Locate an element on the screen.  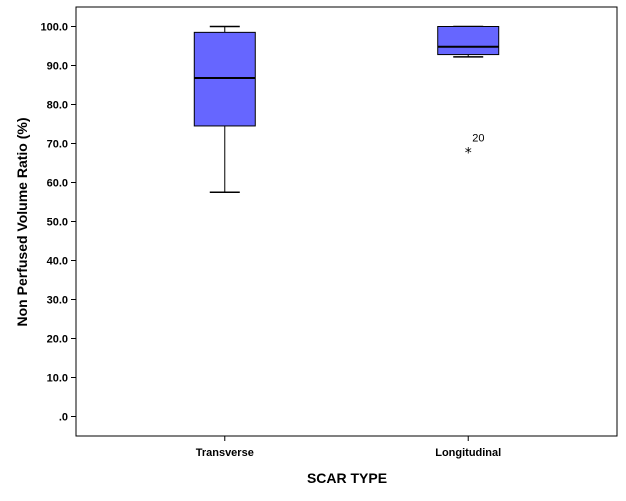
box-transverse is located at coordinates (224, 109).